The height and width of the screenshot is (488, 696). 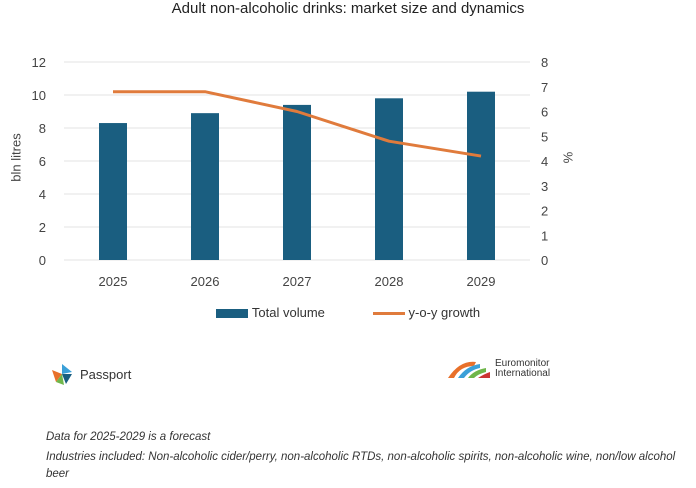 I want to click on y2-tick-label: 1, so click(x=544, y=235).